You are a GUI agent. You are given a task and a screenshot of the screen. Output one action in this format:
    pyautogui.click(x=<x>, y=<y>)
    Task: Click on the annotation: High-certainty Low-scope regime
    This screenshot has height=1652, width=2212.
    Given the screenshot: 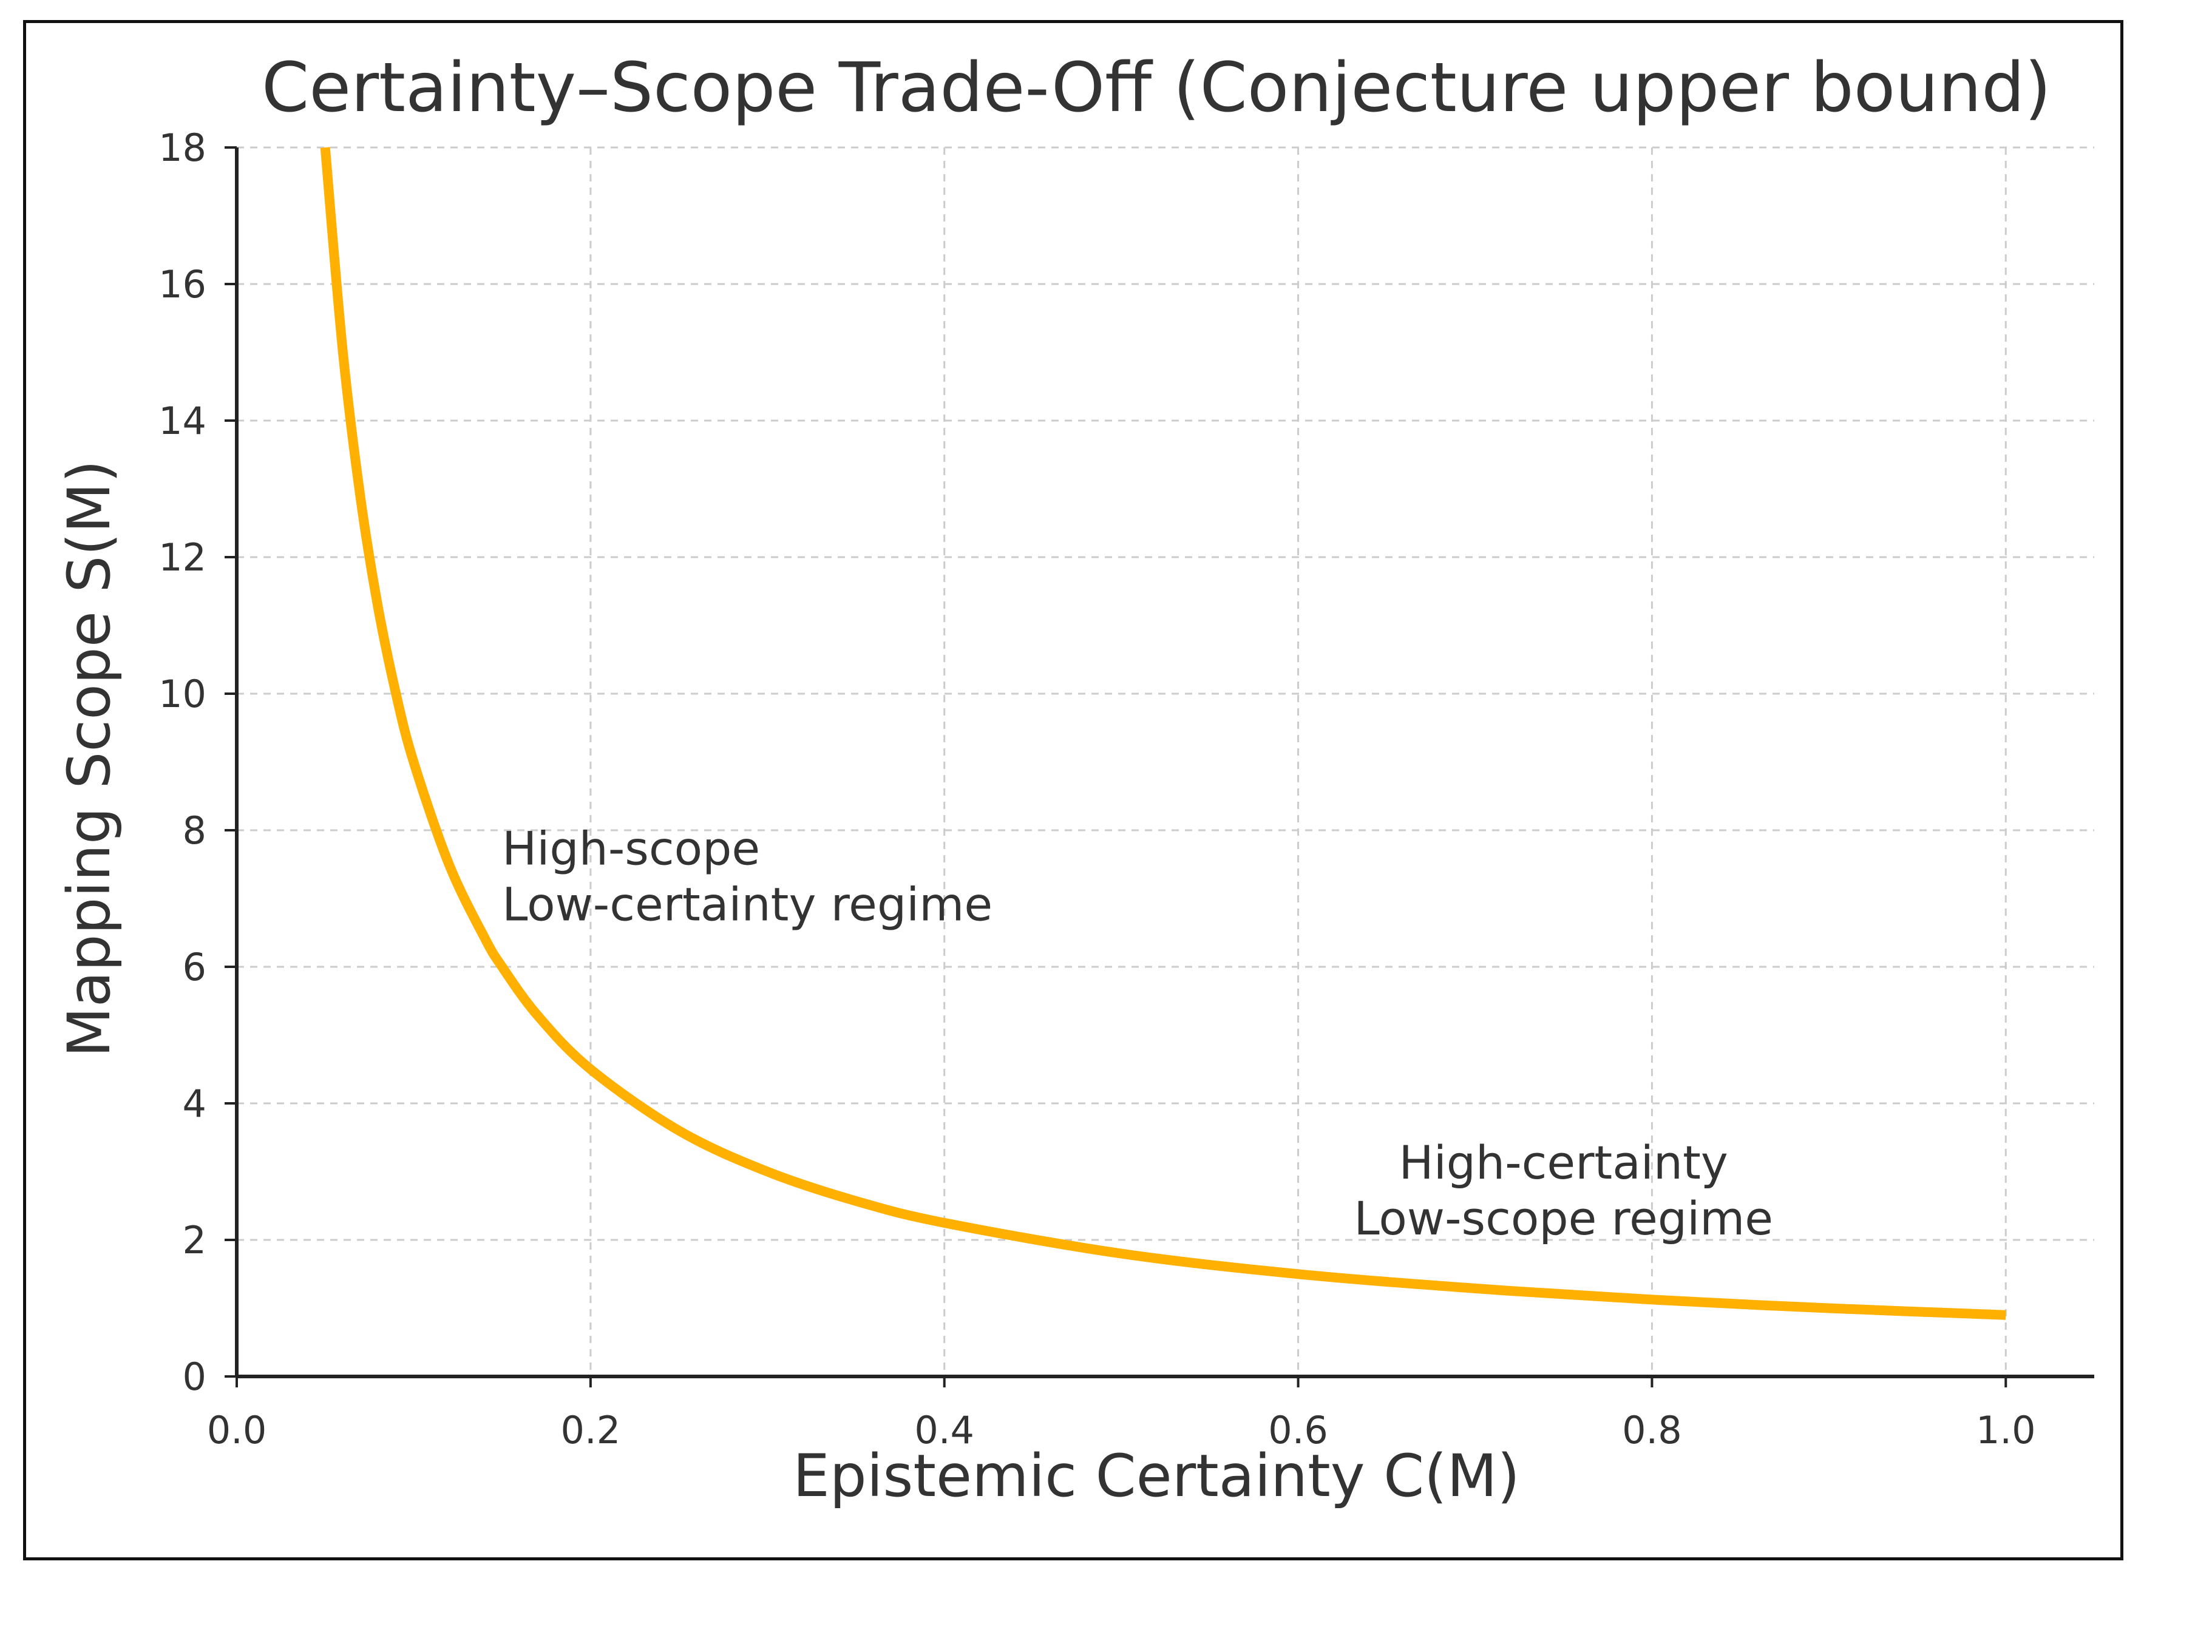 What is the action you would take?
    pyautogui.click(x=1563, y=1191)
    